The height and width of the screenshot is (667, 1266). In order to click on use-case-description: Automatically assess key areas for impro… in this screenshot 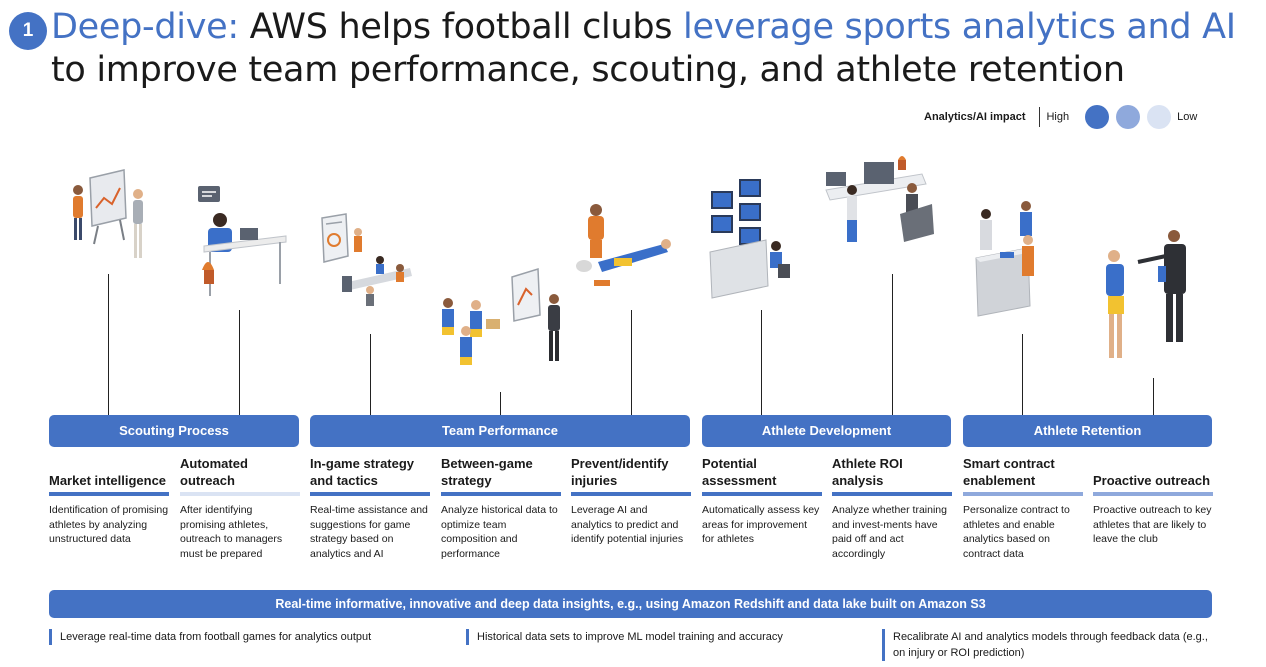, I will do `click(761, 524)`.